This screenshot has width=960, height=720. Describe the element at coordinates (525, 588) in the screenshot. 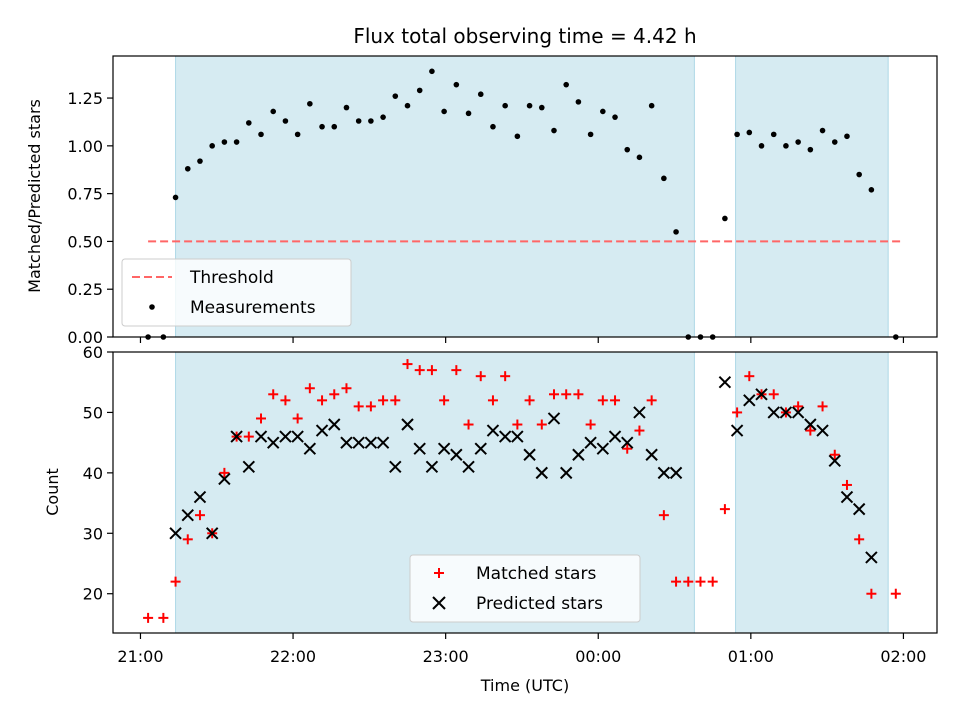

I see `count-legend: Matched stars Predicted stars` at that location.